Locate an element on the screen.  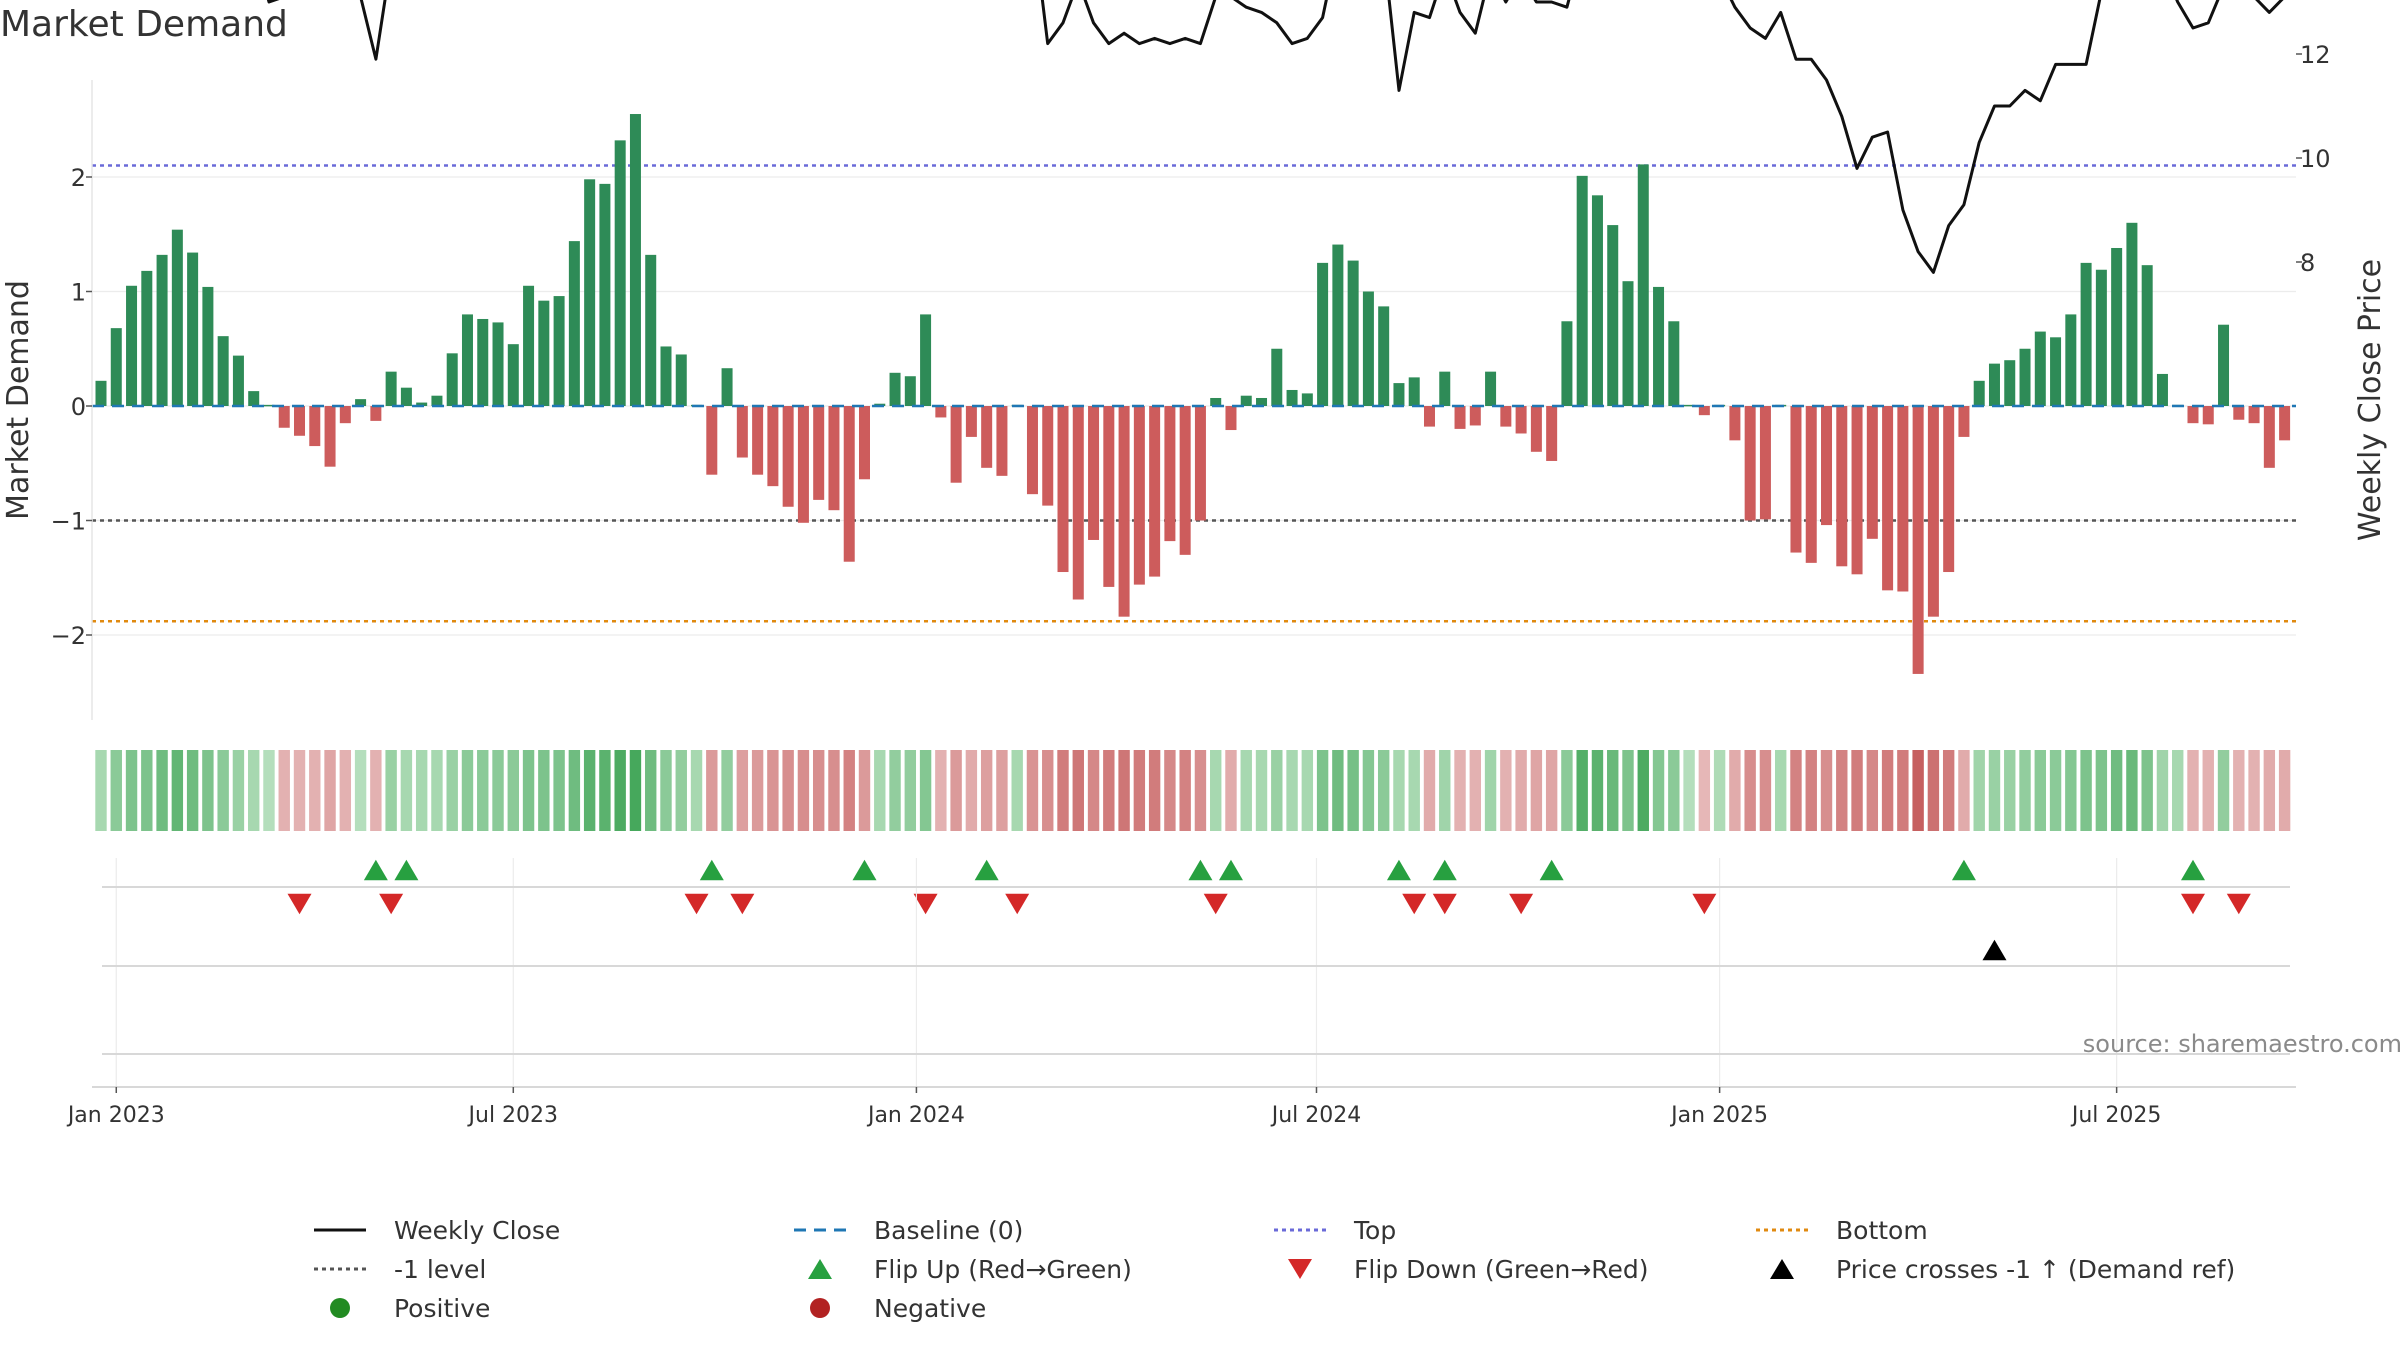
legend-label: Positive is located at coordinates (442, 1308).